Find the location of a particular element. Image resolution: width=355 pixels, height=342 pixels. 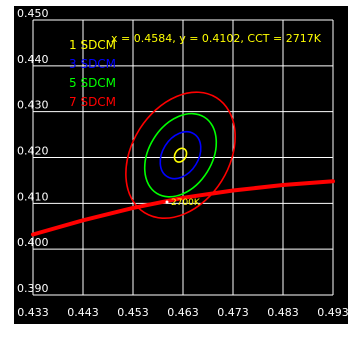

y-tick-label: 0.410 is located at coordinates (33, 196).